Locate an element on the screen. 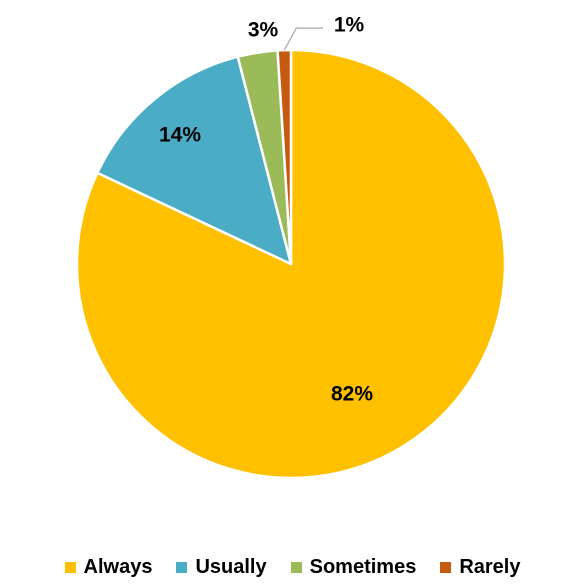 This screenshot has height=587, width=585. data-label-always: 82% is located at coordinates (352, 394).